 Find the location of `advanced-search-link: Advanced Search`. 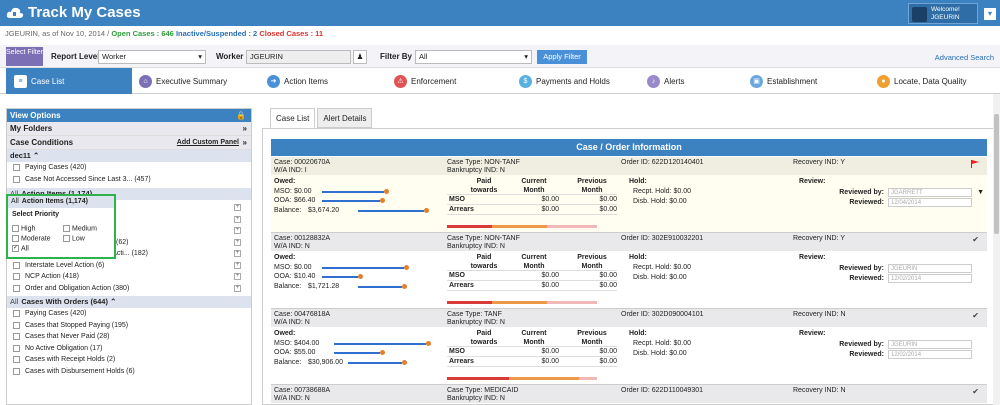

advanced-search-link: Advanced Search is located at coordinates (964, 57).